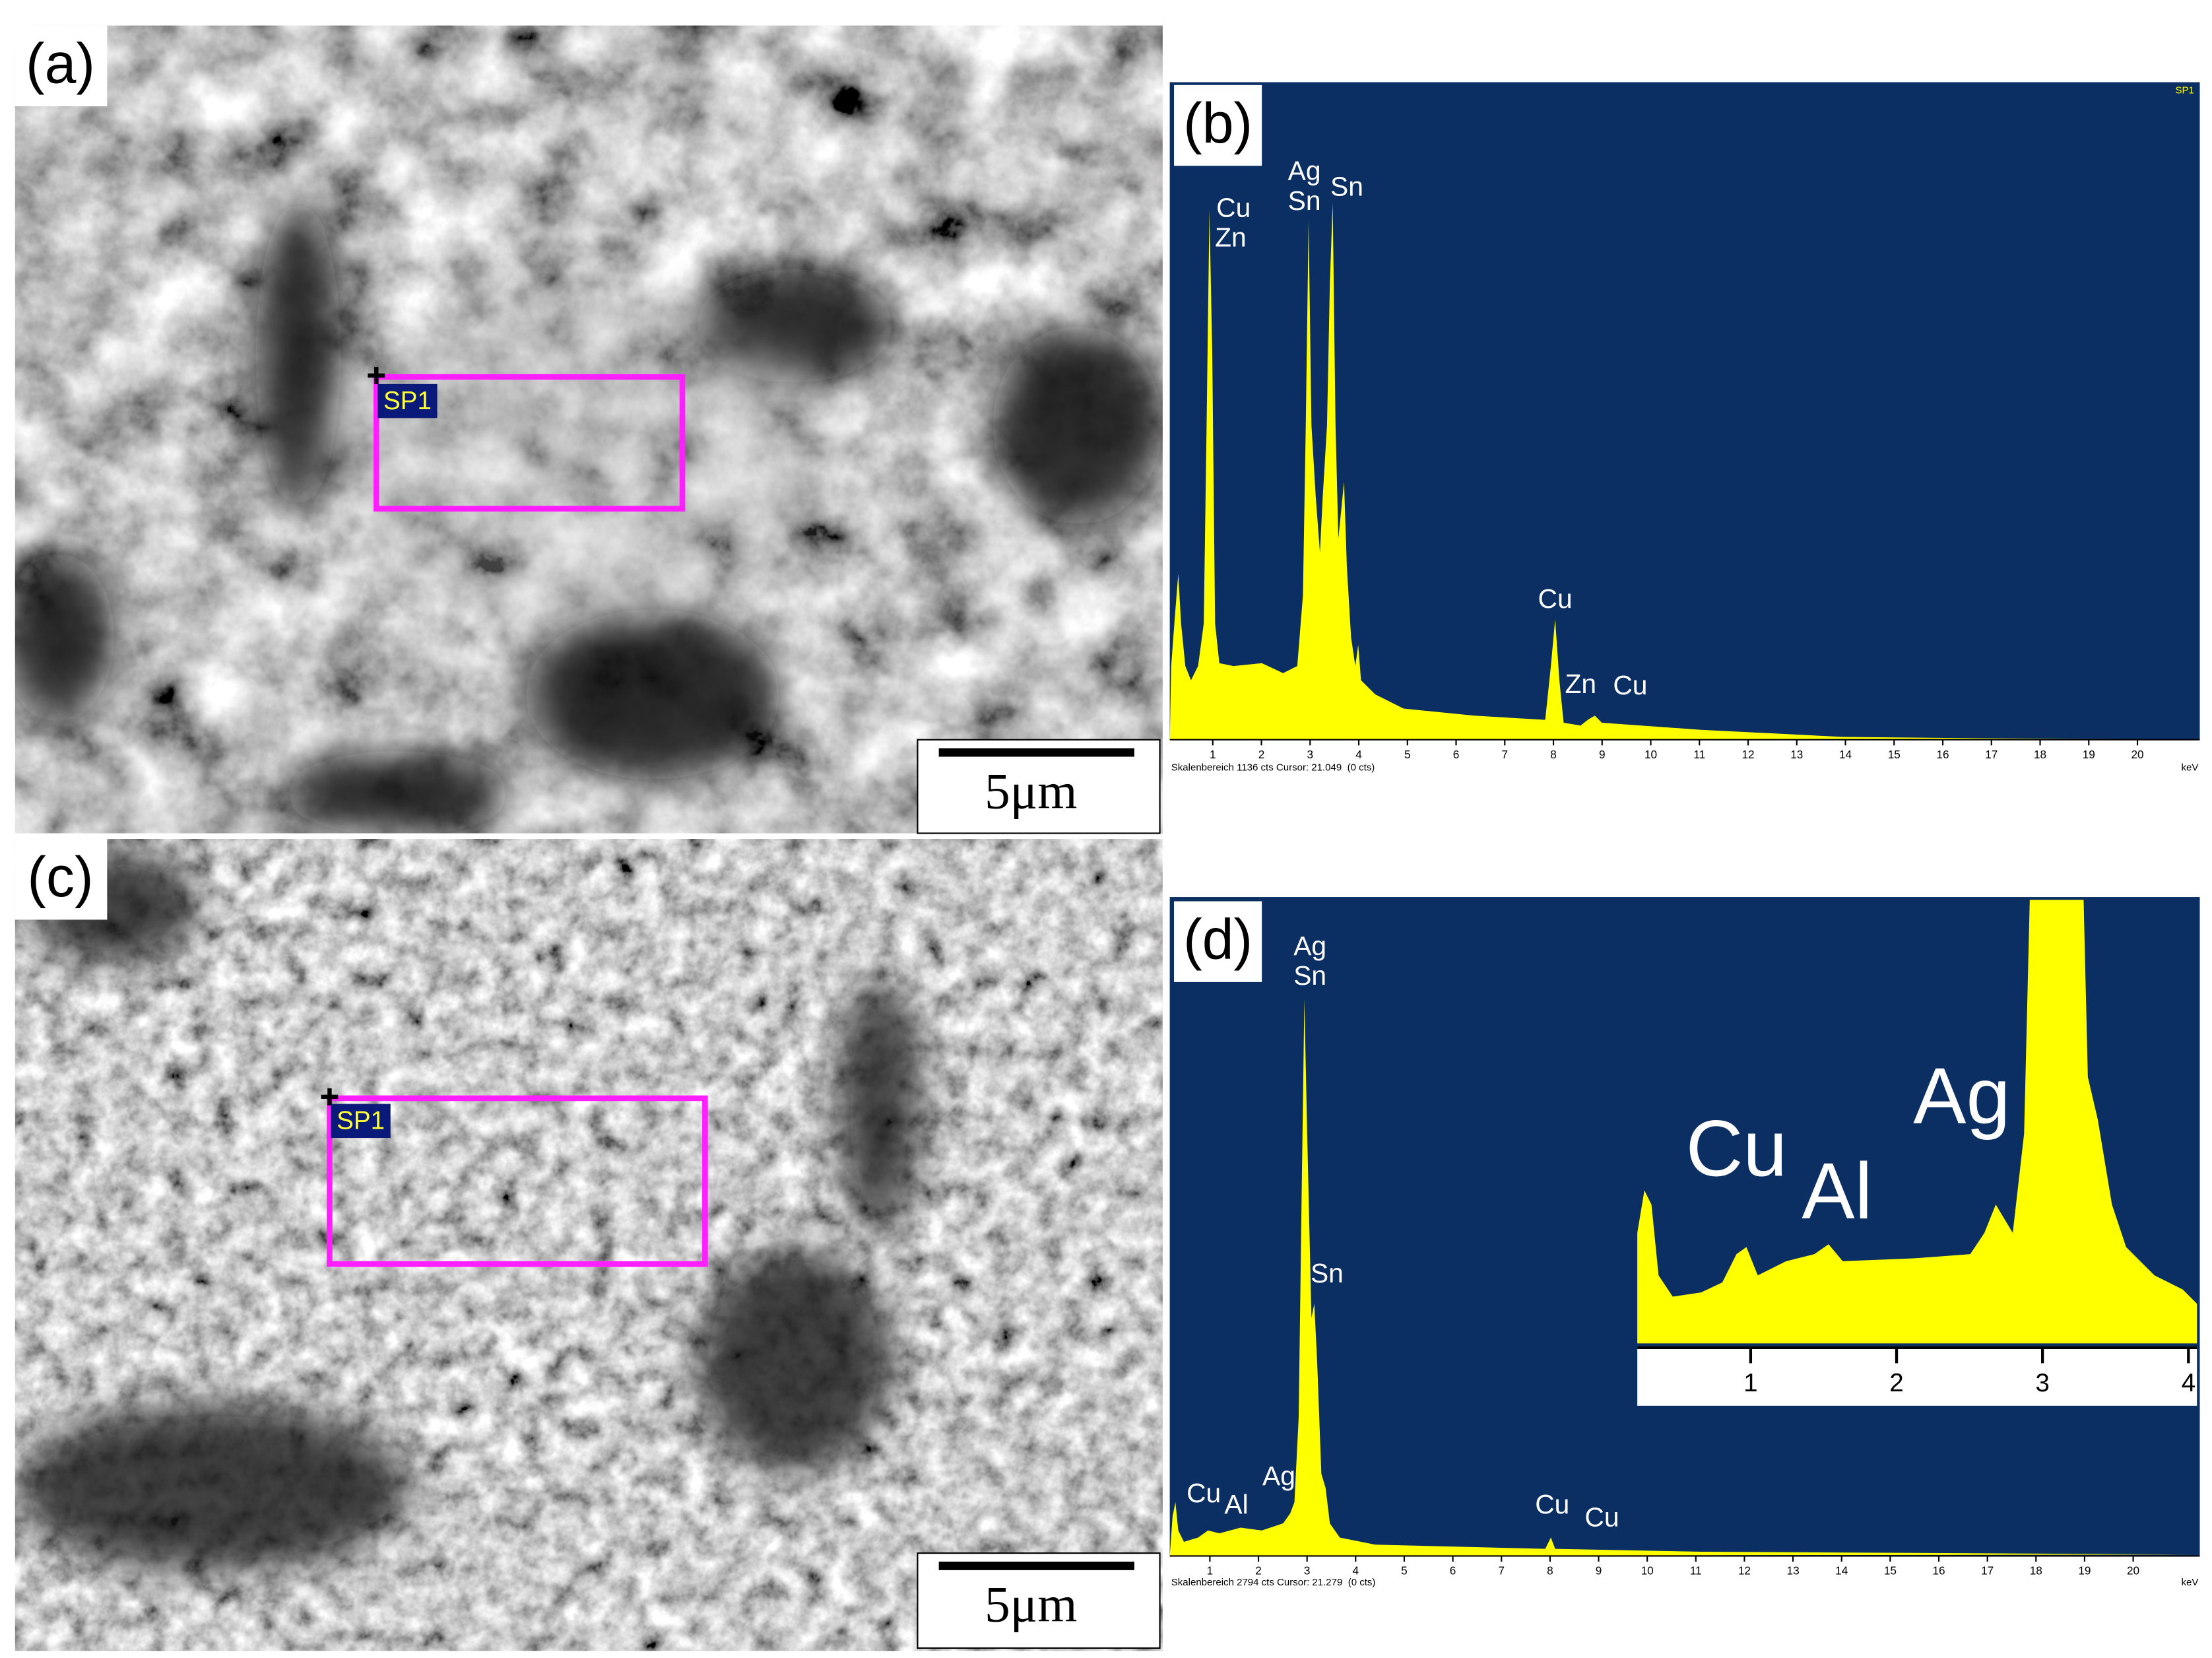 Image resolution: width=2212 pixels, height=1658 pixels. I want to click on inset-tick-label: 2, so click(1896, 1383).